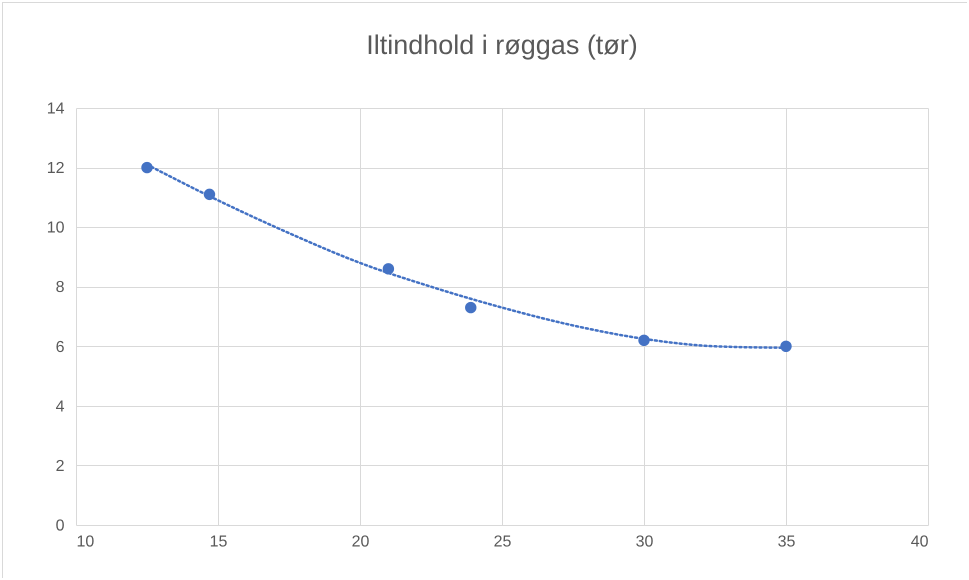  I want to click on x-tick-label: 10, so click(85, 542).